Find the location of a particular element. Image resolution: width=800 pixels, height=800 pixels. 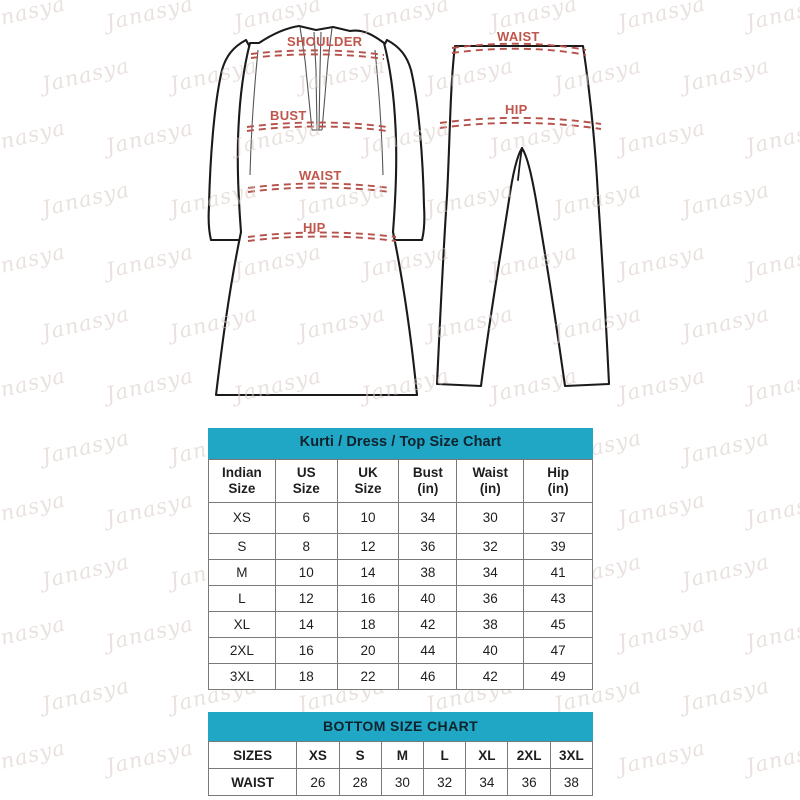

kurti-table-header-cell-2: UK Size is located at coordinates (368, 480).